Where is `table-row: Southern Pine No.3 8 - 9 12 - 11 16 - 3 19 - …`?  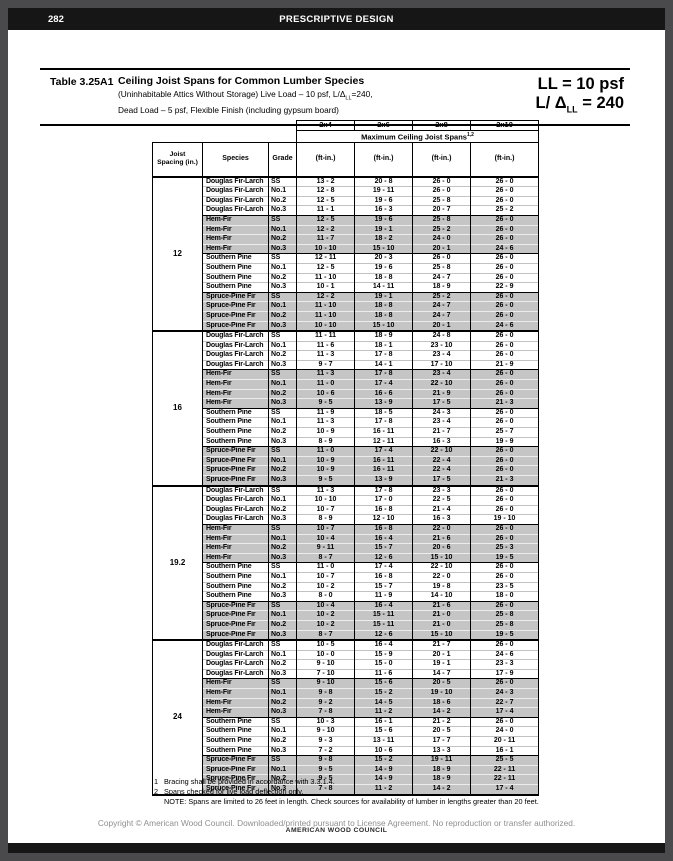
table-row: Southern Pine No.3 8 - 9 12 - 11 16 - 3 19 - … is located at coordinates (346, 441).